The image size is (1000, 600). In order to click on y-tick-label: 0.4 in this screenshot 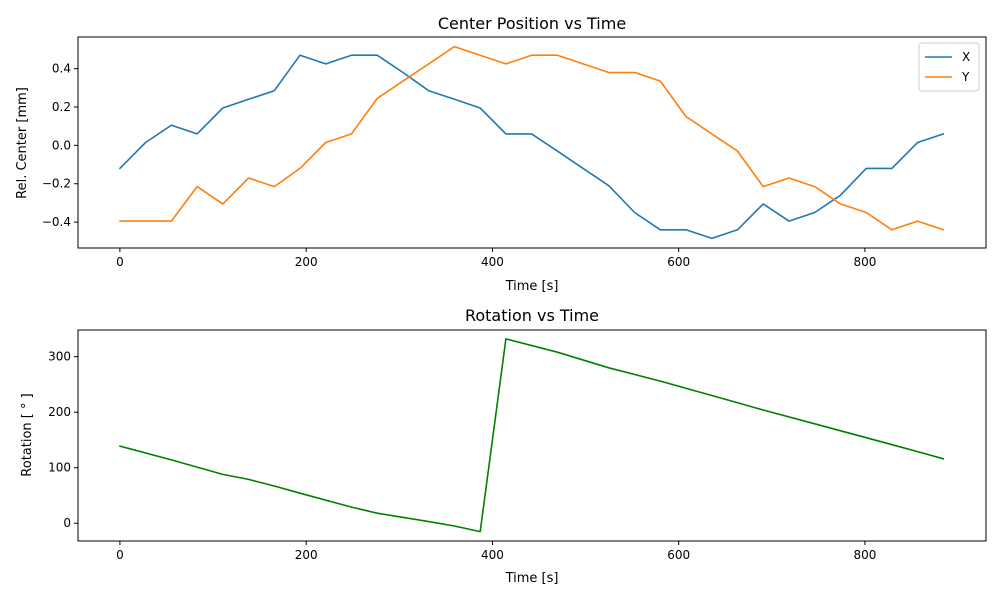, I will do `click(61, 69)`.